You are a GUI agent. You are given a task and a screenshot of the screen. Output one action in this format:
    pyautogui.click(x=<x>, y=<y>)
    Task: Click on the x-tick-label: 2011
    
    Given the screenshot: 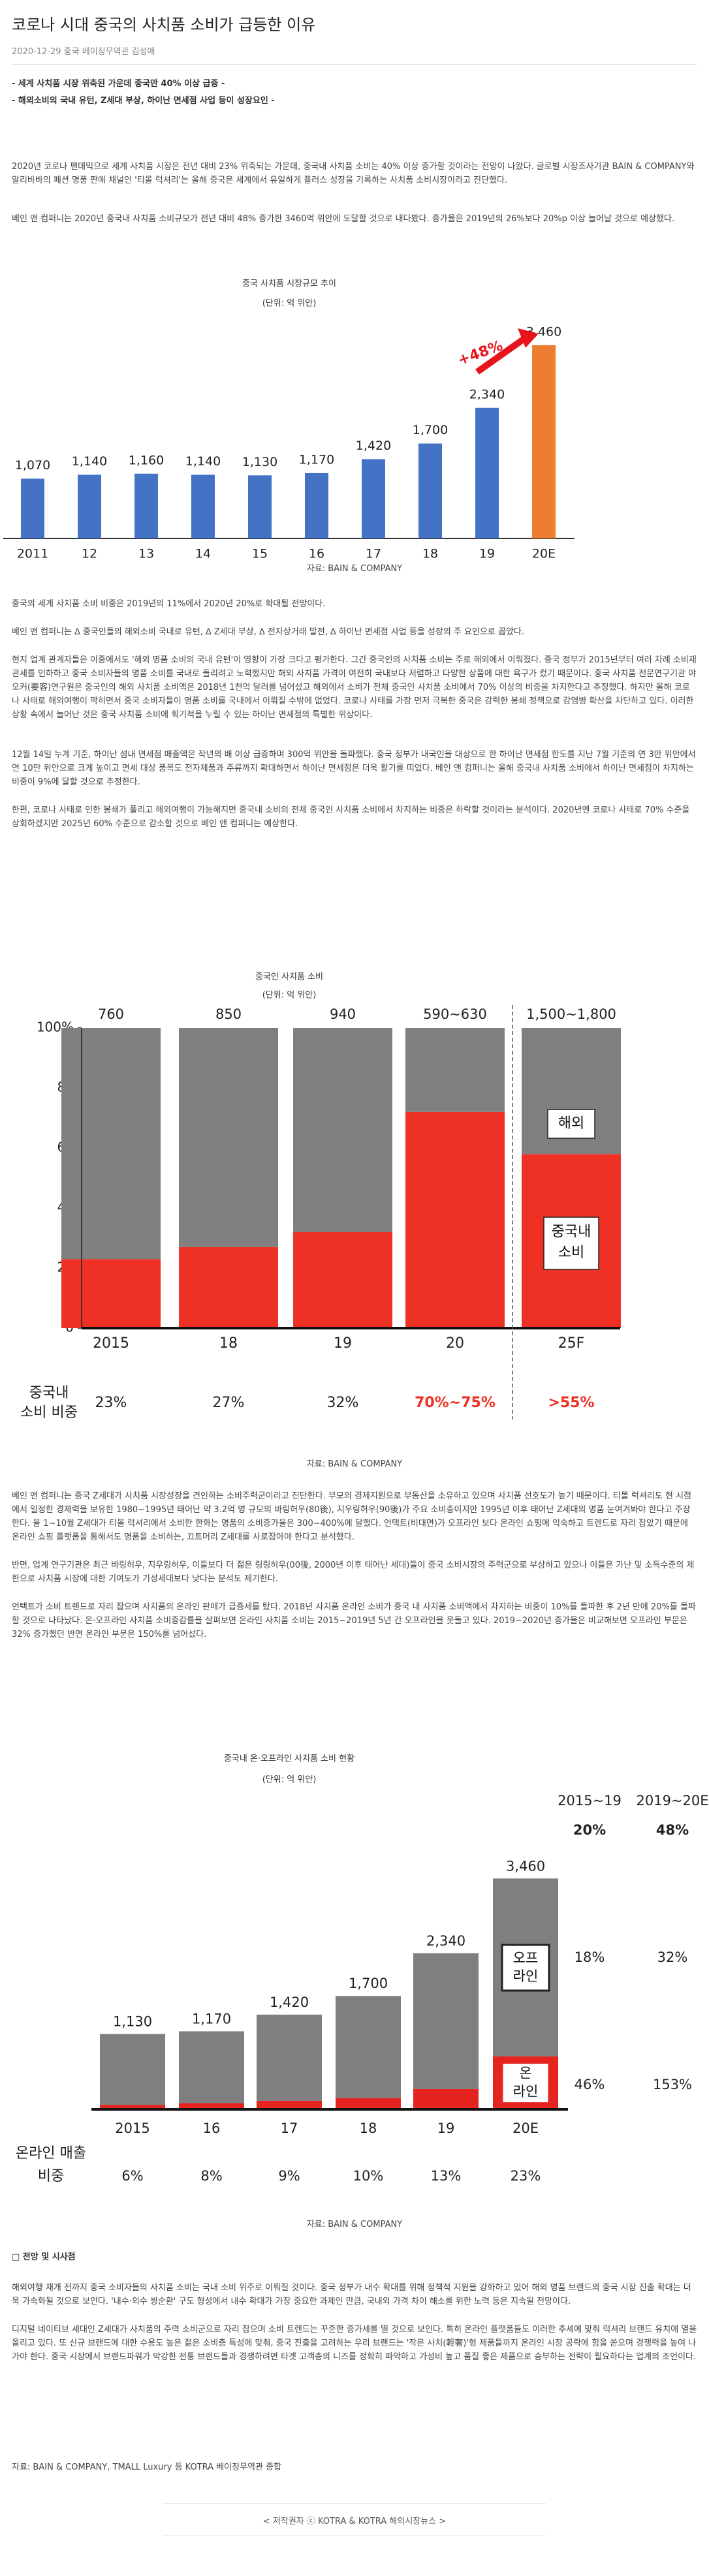 What is the action you would take?
    pyautogui.click(x=33, y=554)
    